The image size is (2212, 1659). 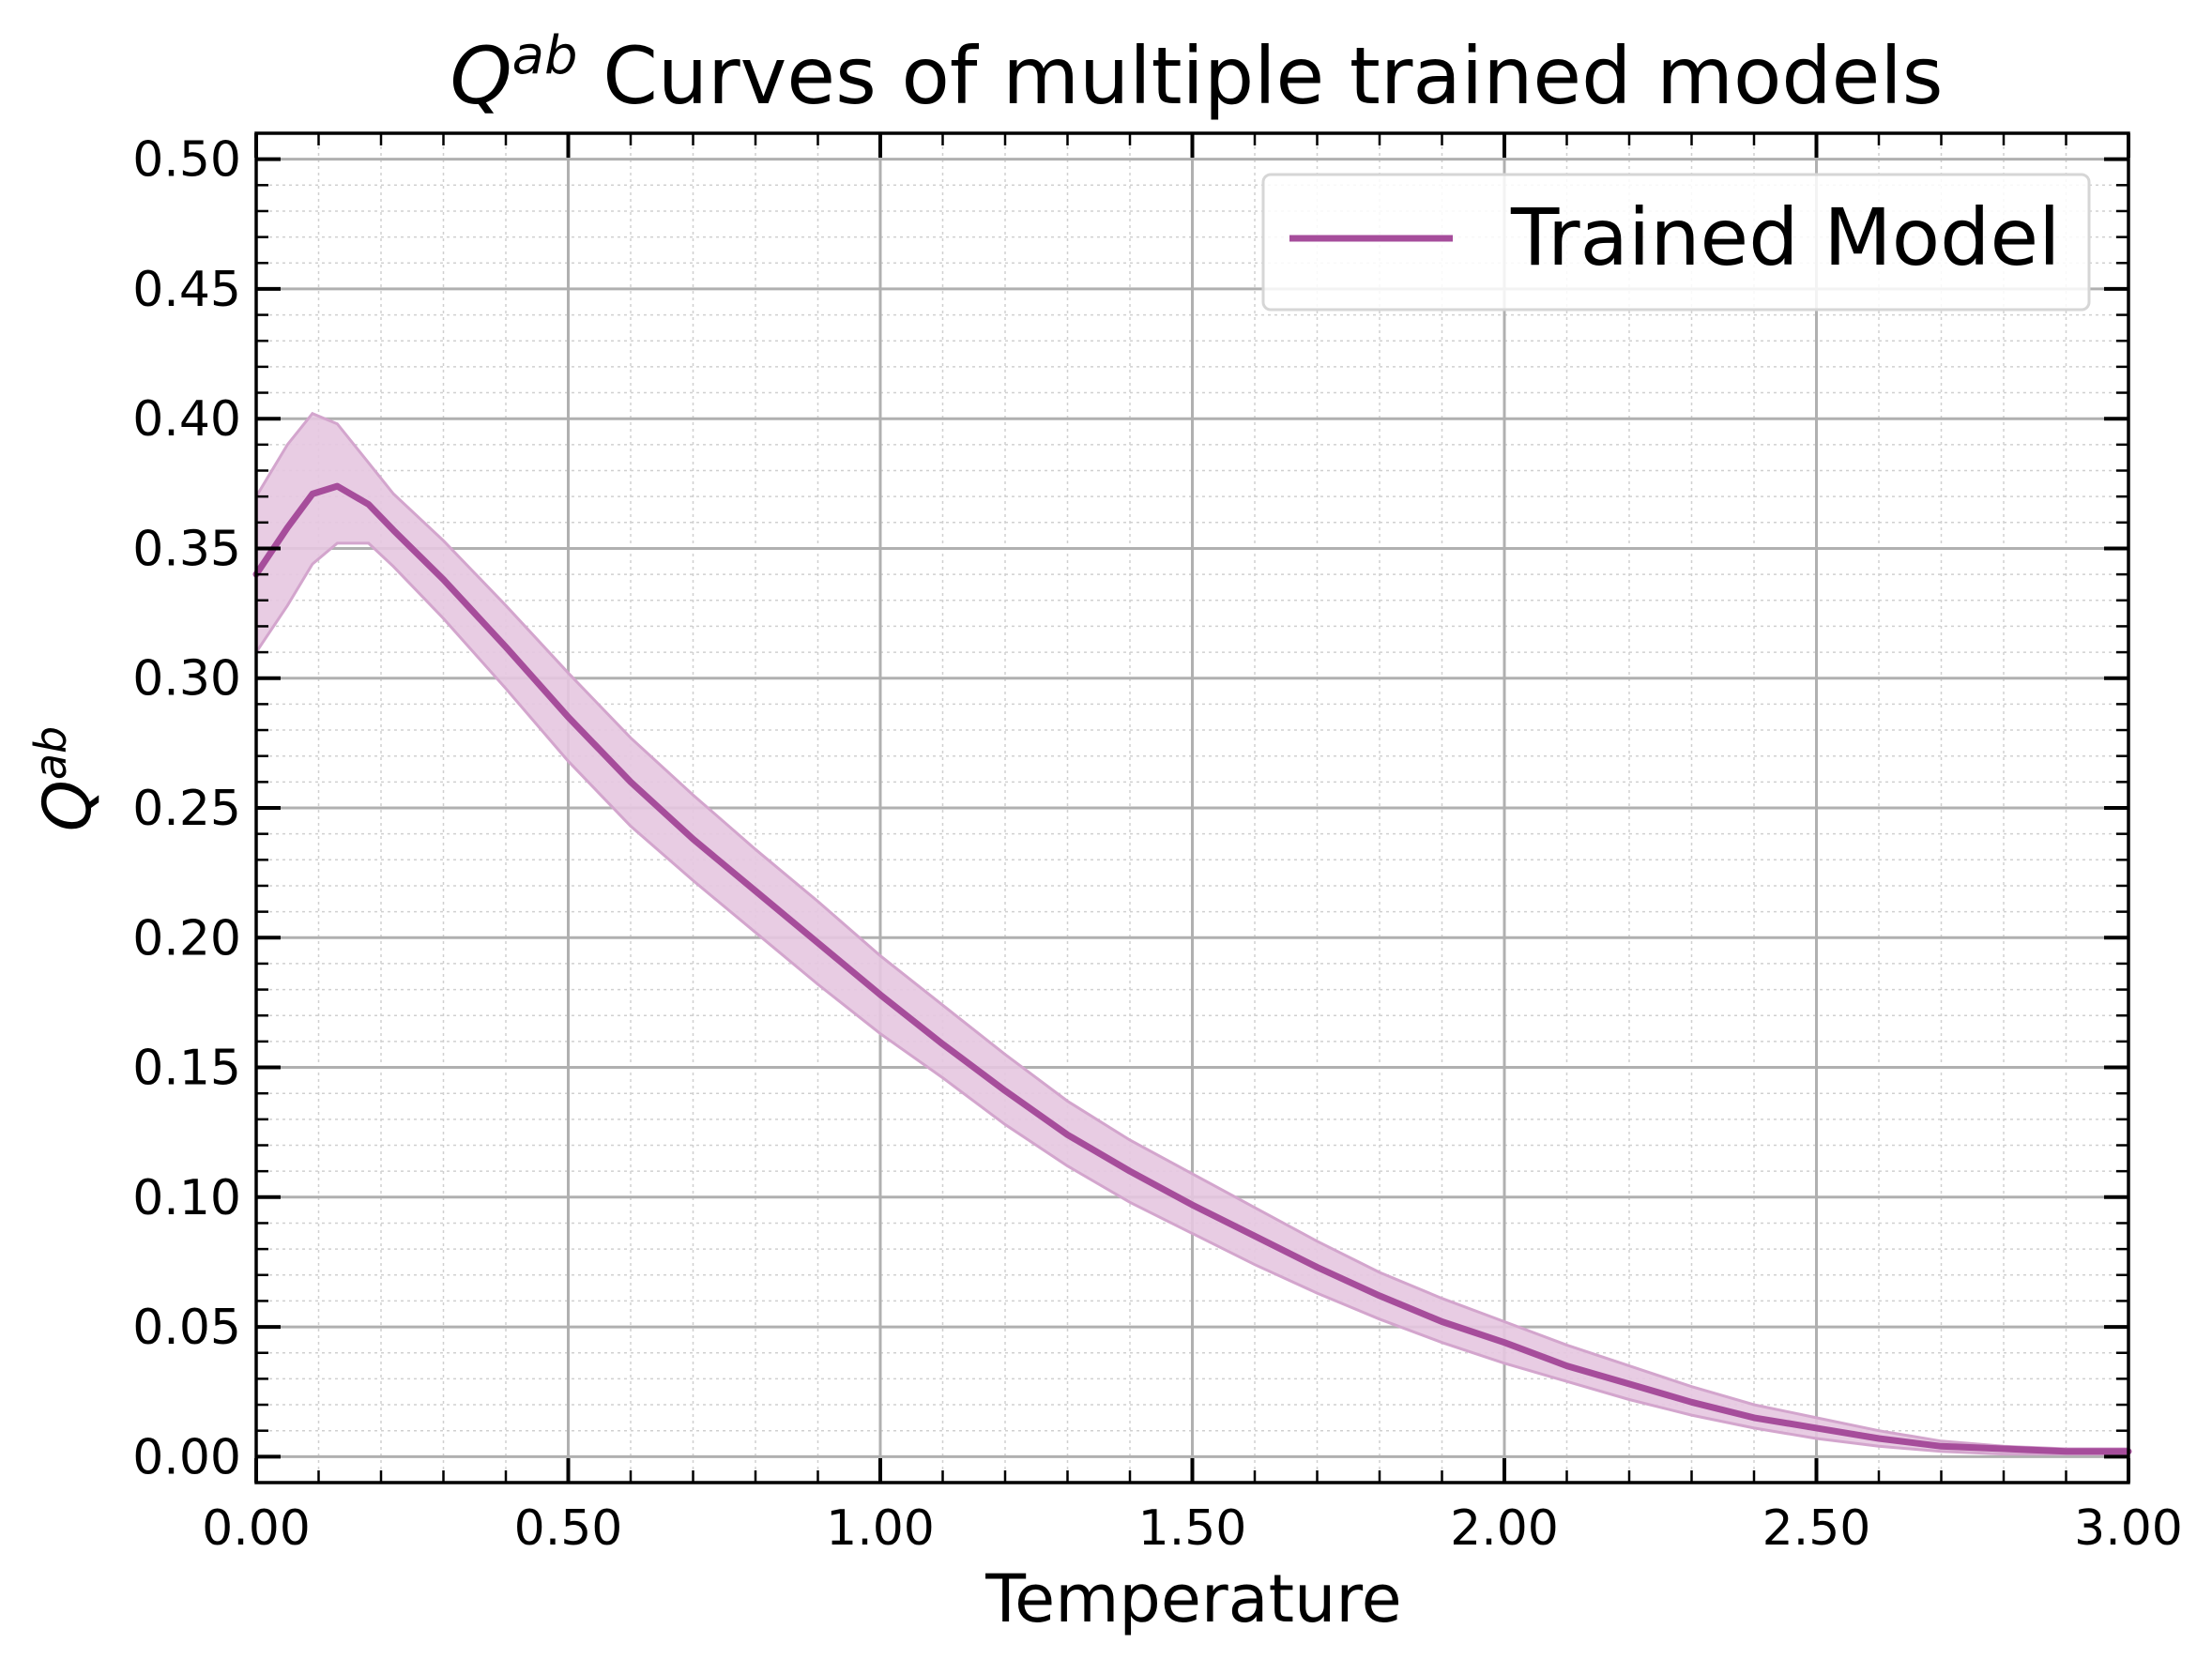 I want to click on x-tick-label: 2.00, so click(x=1504, y=1529).